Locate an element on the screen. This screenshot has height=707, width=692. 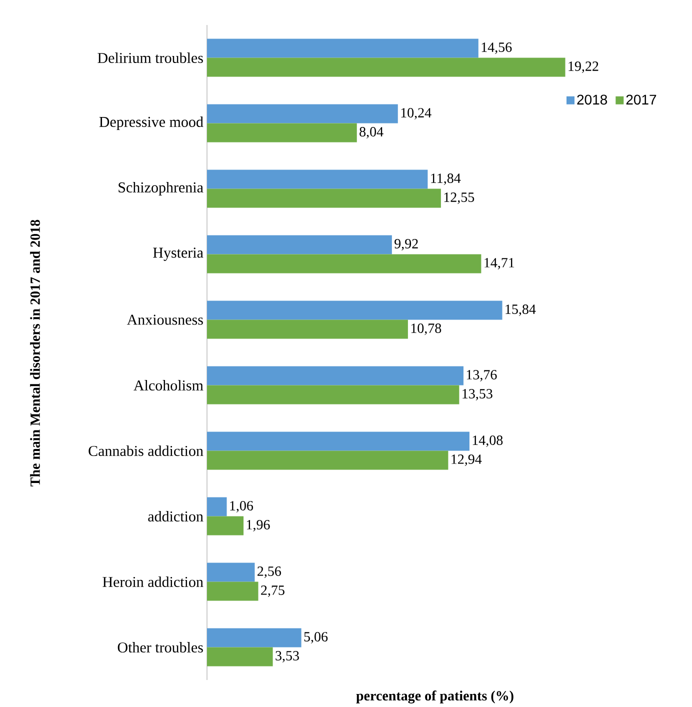
y-tick-label: Hysteria is located at coordinates (178, 254).